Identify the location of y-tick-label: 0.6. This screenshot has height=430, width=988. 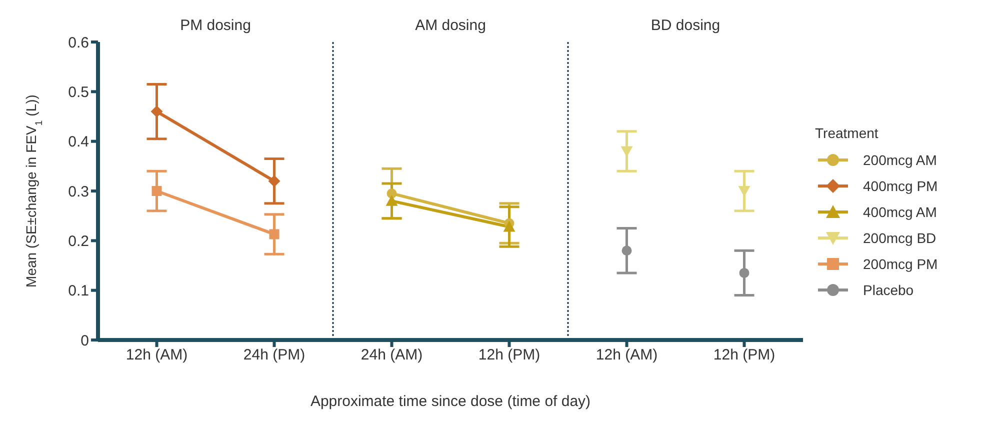
(78, 43).